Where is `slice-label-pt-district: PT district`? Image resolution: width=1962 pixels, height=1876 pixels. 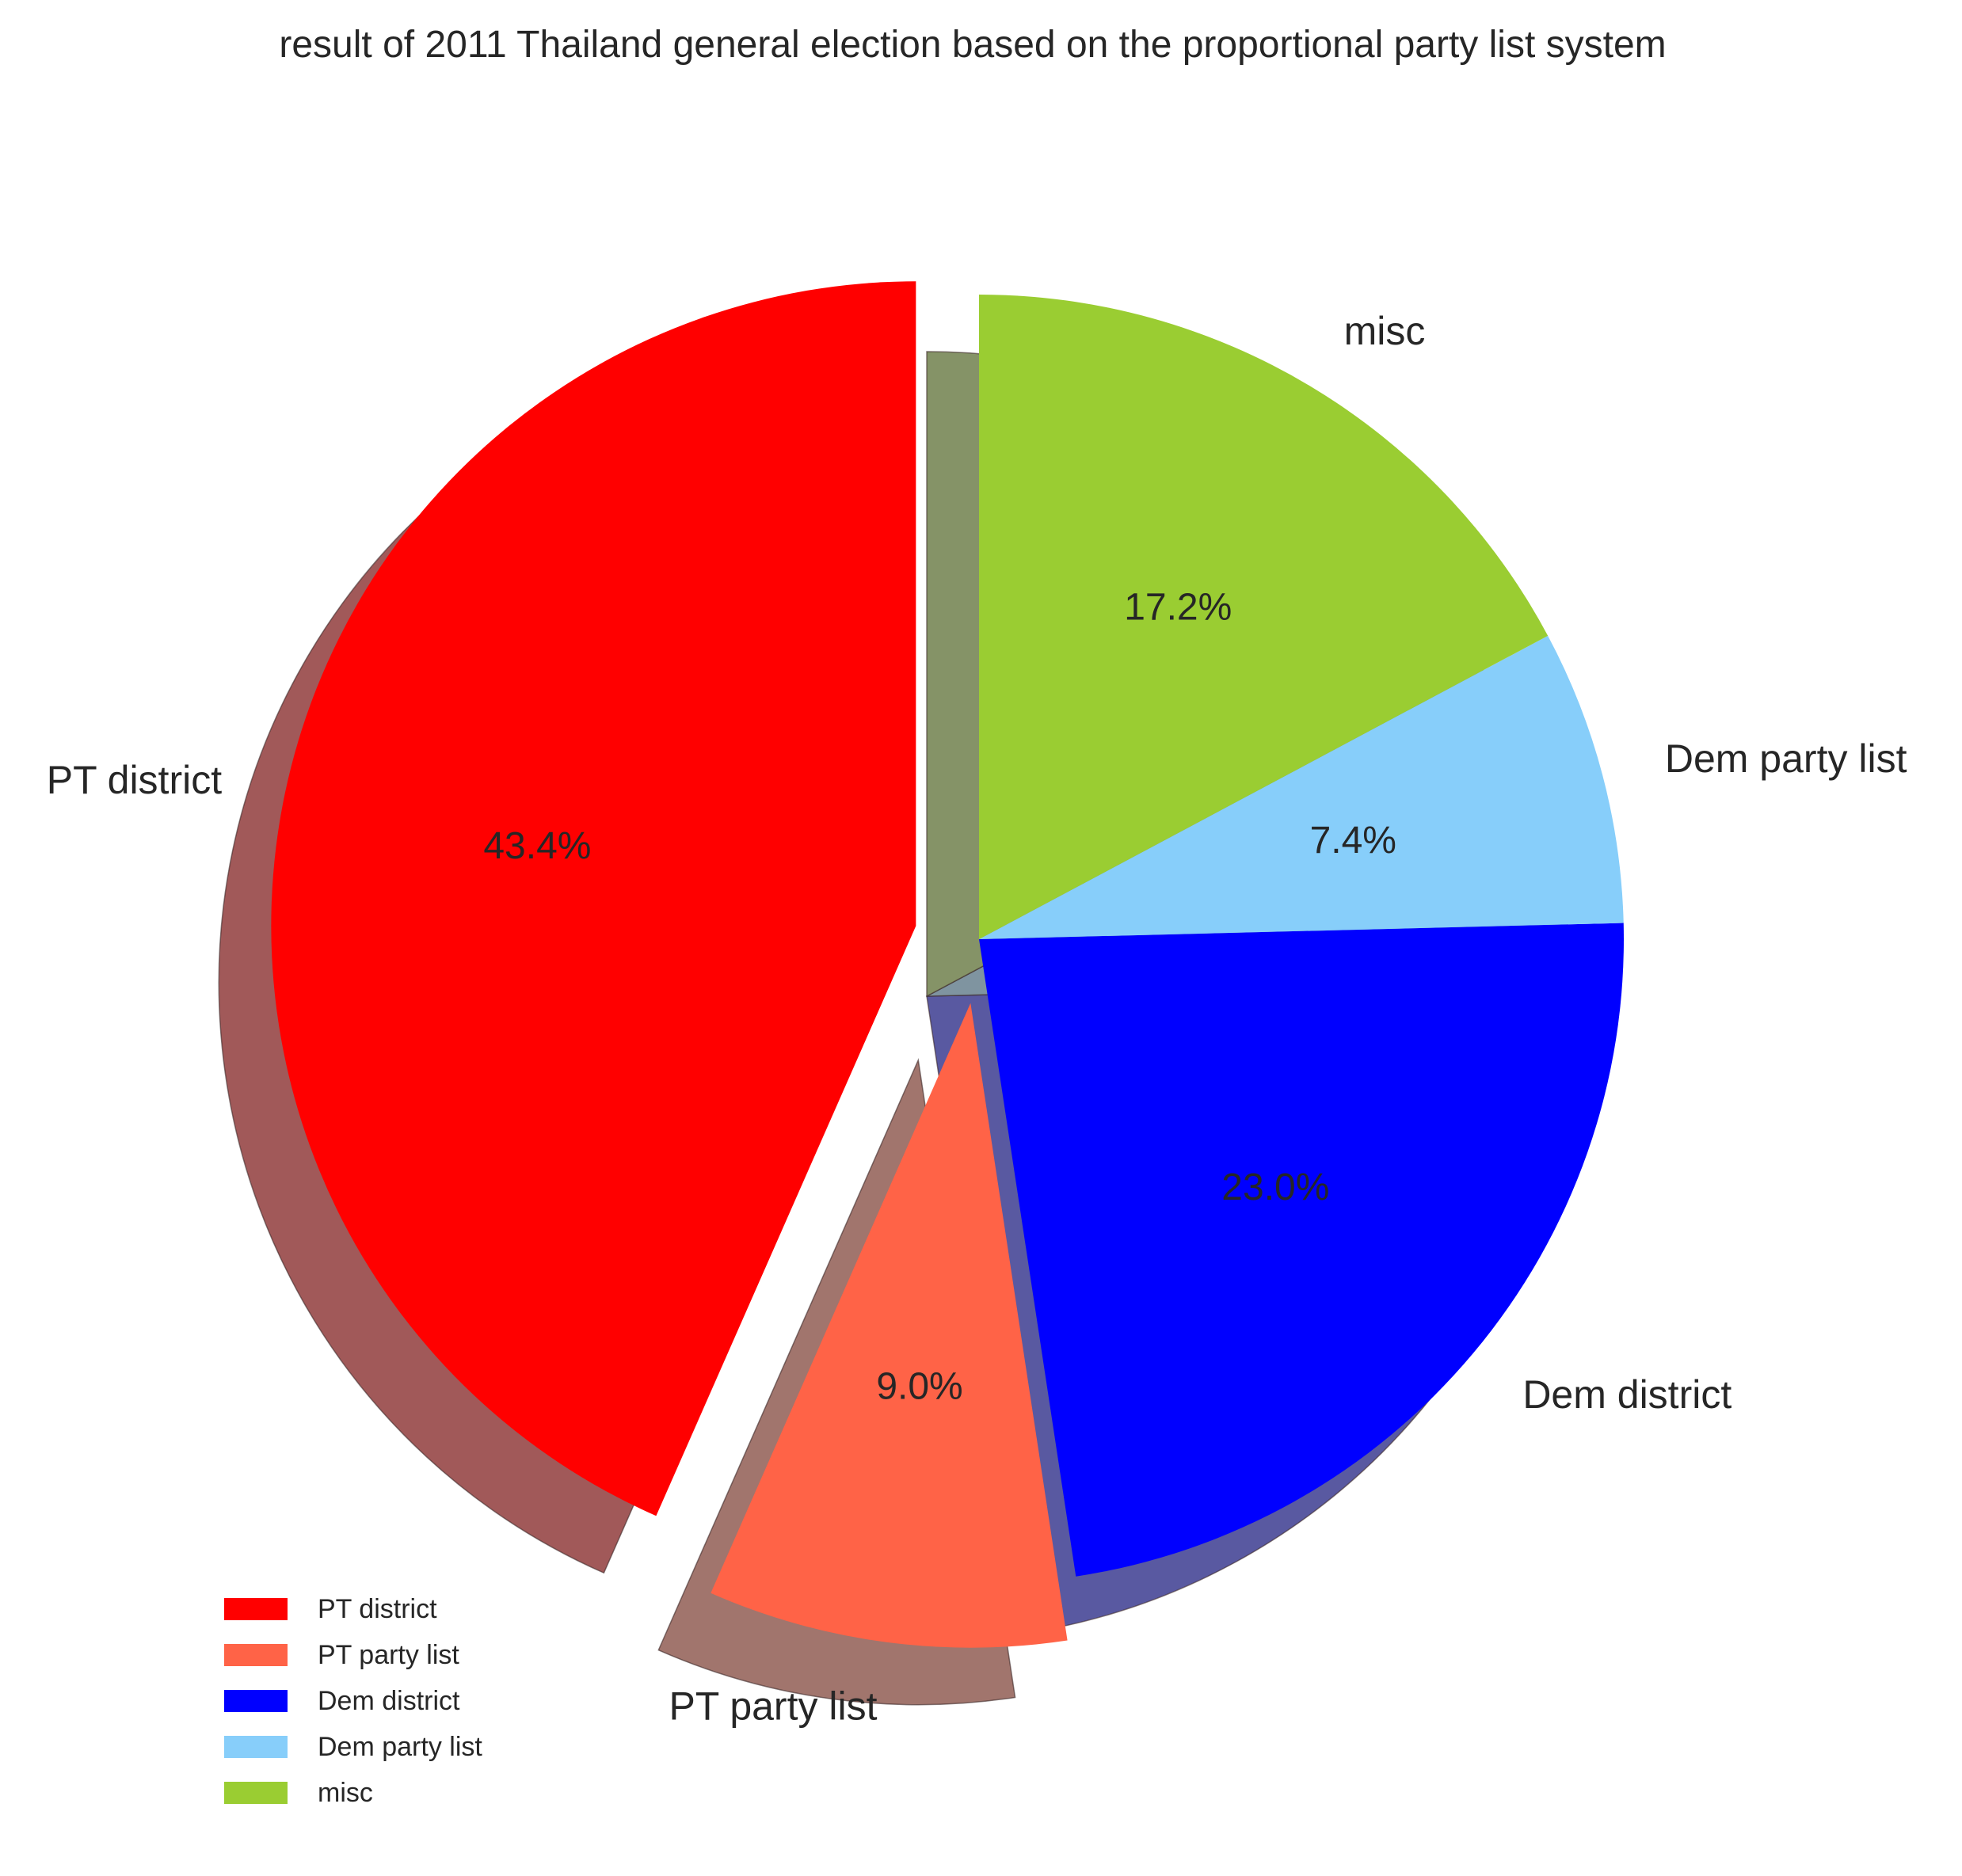 slice-label-pt-district: PT district is located at coordinates (134, 780).